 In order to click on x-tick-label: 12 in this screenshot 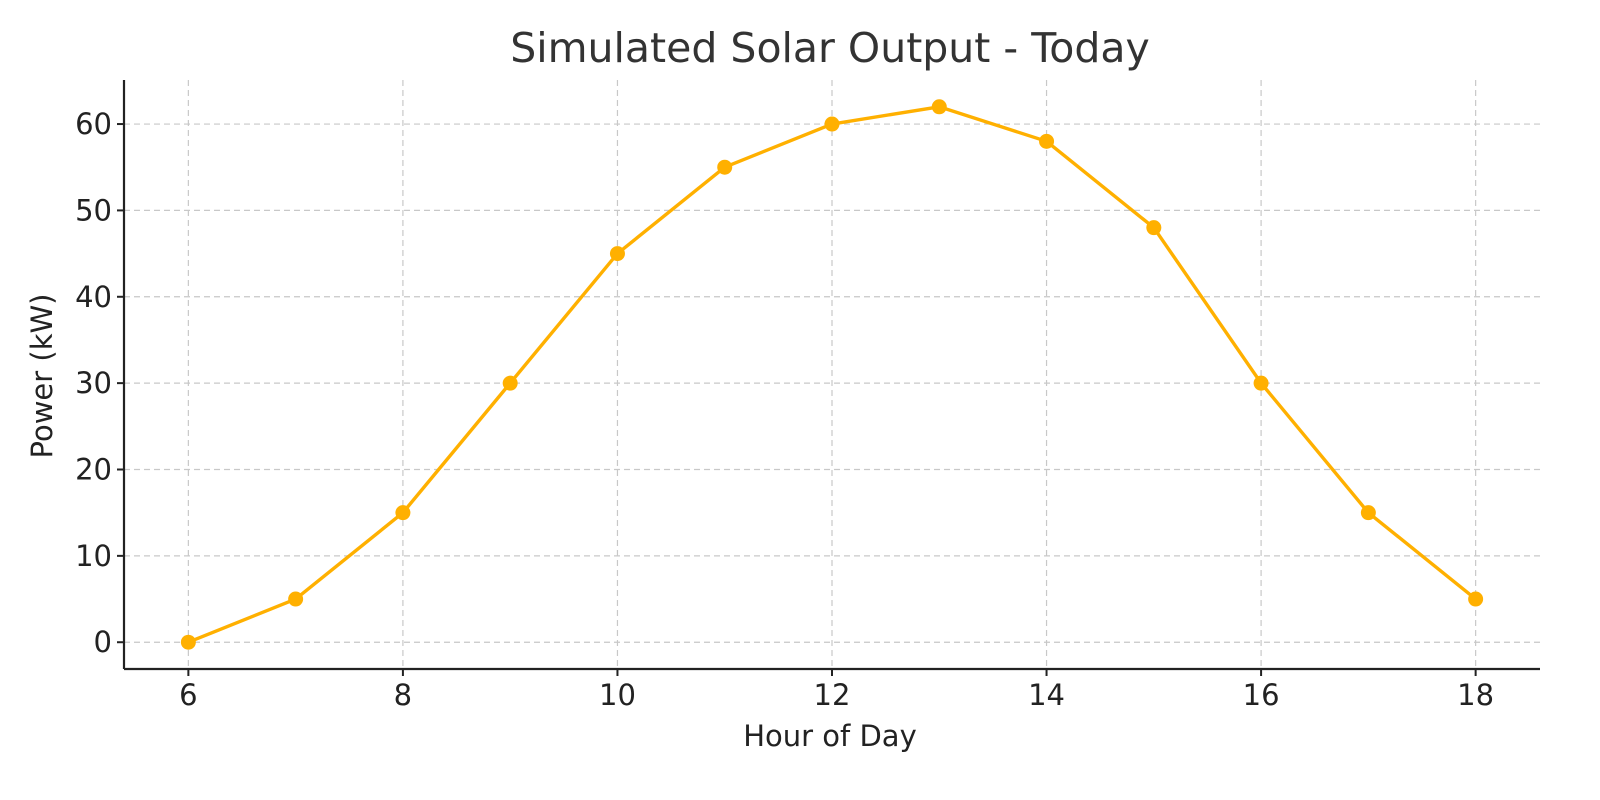, I will do `click(832, 695)`.